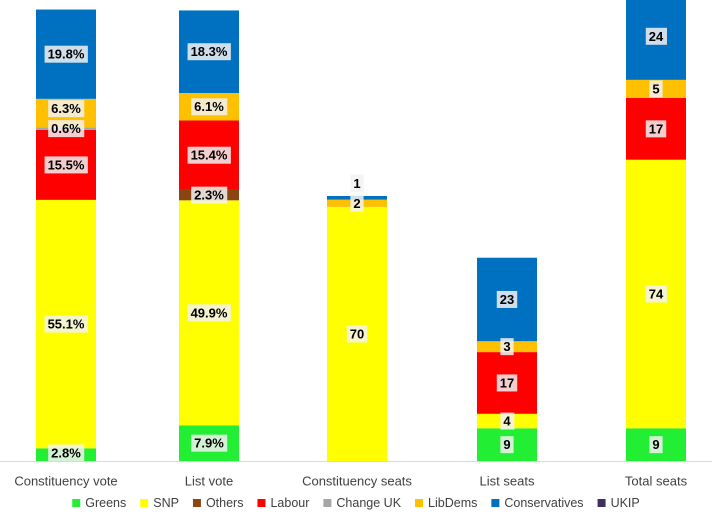 The image size is (712, 519). I want to click on svg-text: 5, so click(655, 88).